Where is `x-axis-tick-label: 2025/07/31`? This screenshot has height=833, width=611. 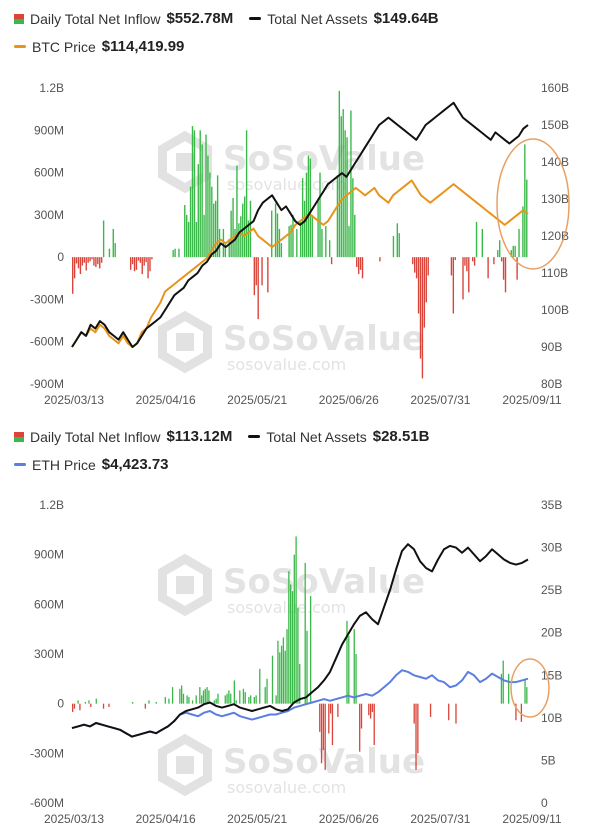 x-axis-tick-label: 2025/07/31 is located at coordinates (440, 400).